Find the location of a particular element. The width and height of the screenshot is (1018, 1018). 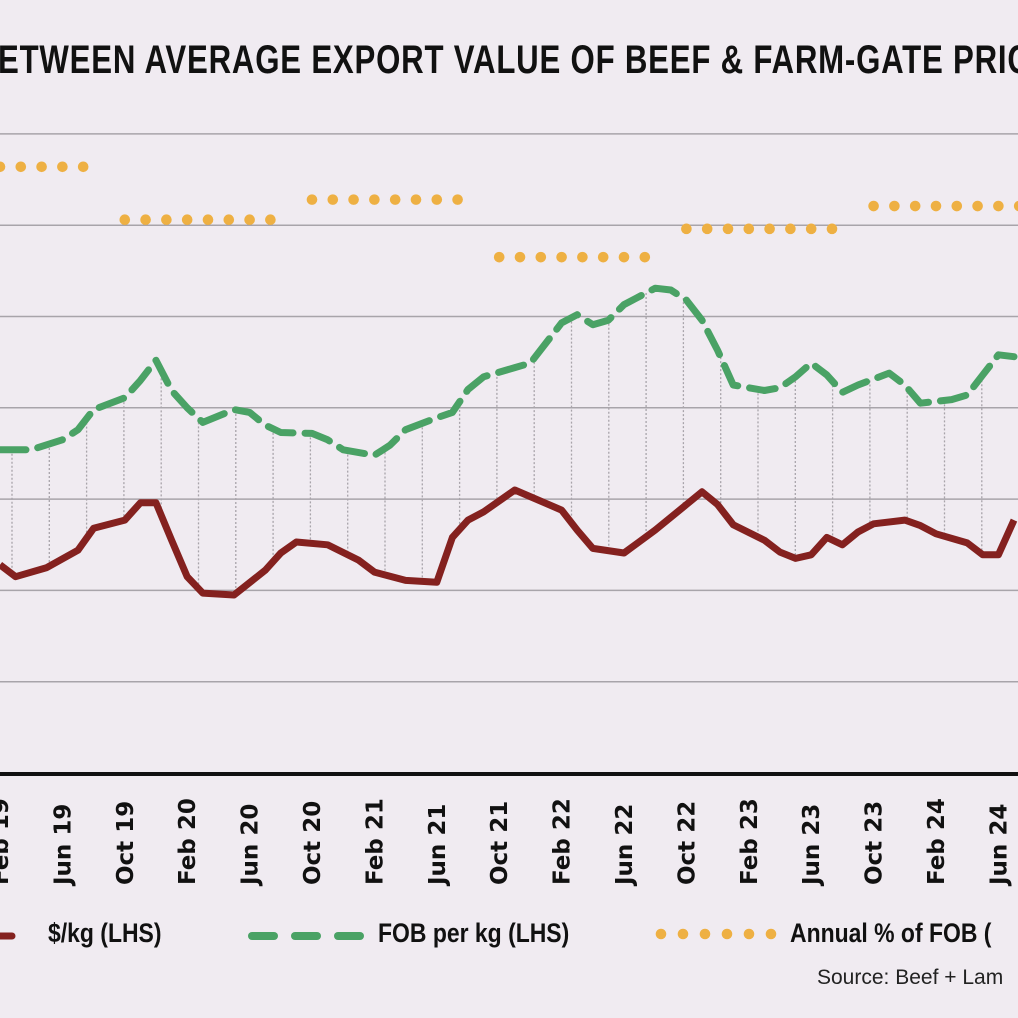

x-tick-label: Jun 22 is located at coordinates (625, 845).